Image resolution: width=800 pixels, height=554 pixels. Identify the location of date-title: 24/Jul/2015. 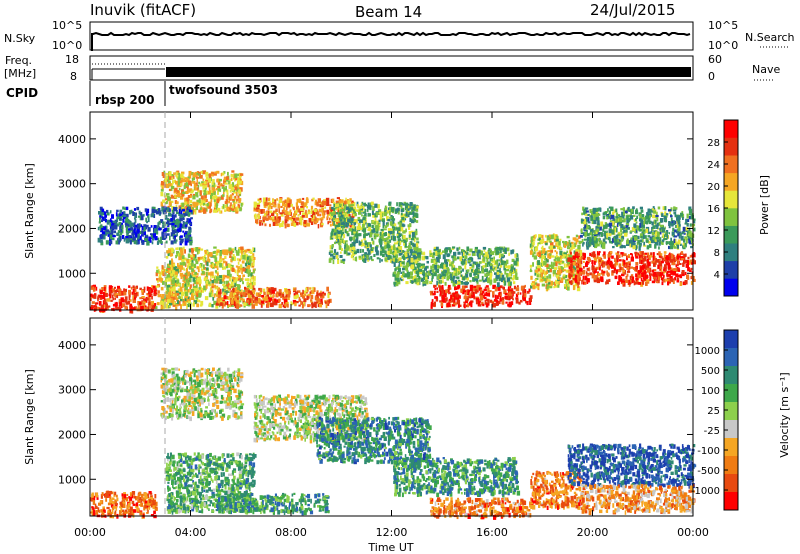
(632, 10).